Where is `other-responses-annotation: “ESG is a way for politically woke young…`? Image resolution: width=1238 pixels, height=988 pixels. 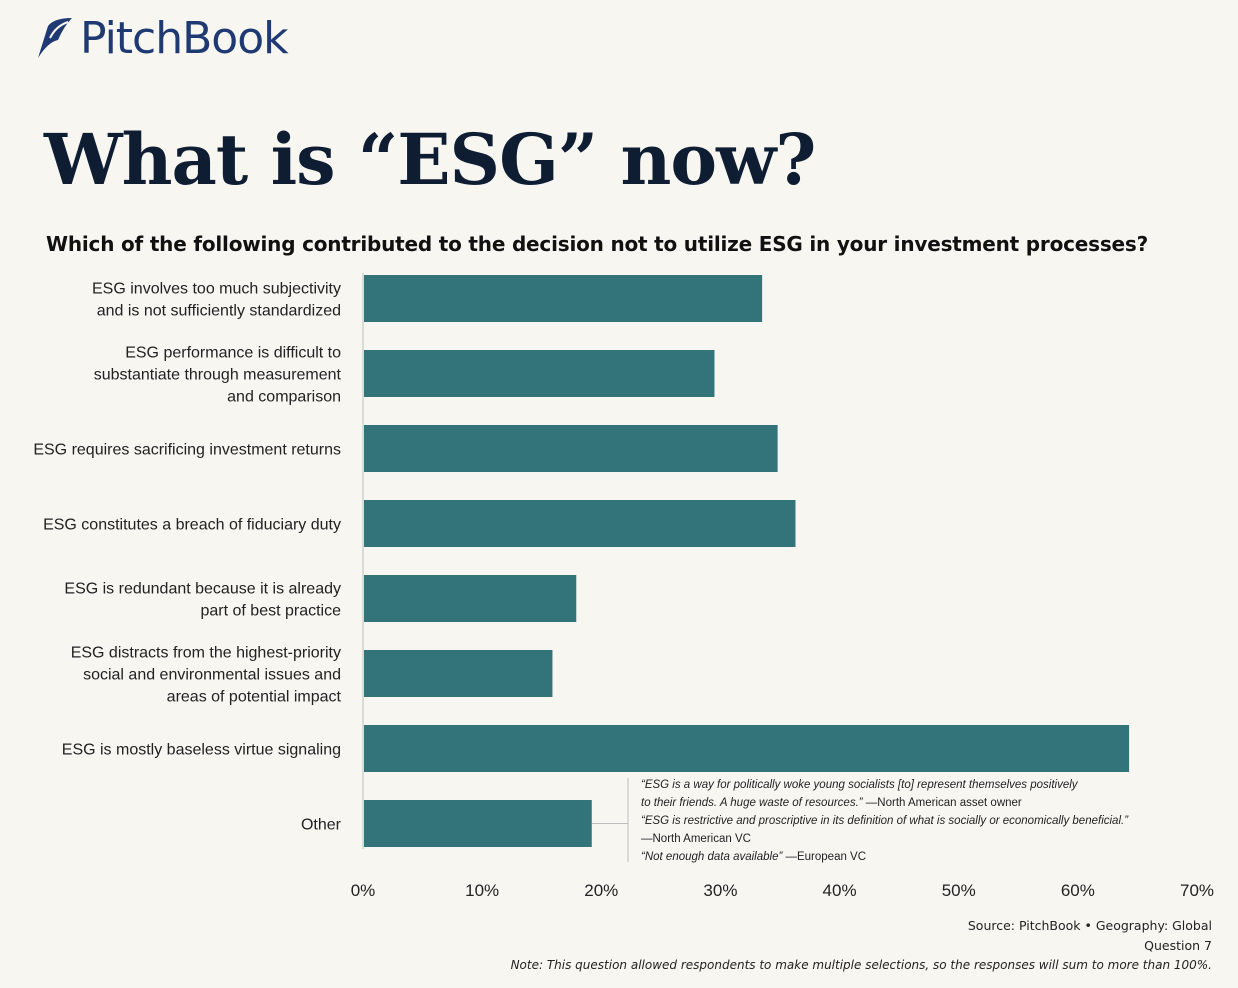
other-responses-annotation: “ESG is a way for politically woke young… is located at coordinates (921, 821).